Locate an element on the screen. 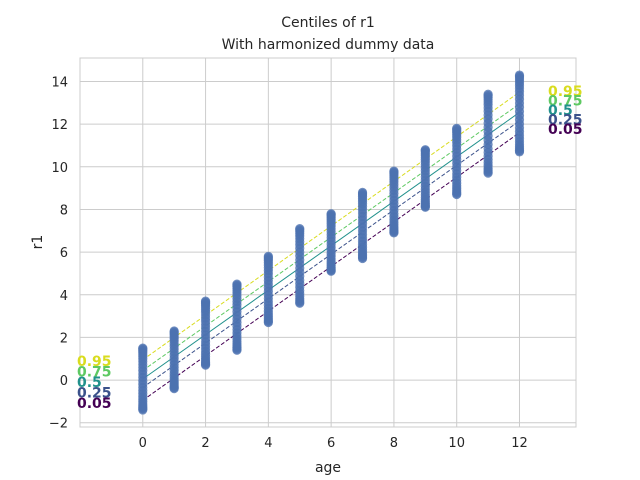  y-tick-label: 14 is located at coordinates (59, 82).